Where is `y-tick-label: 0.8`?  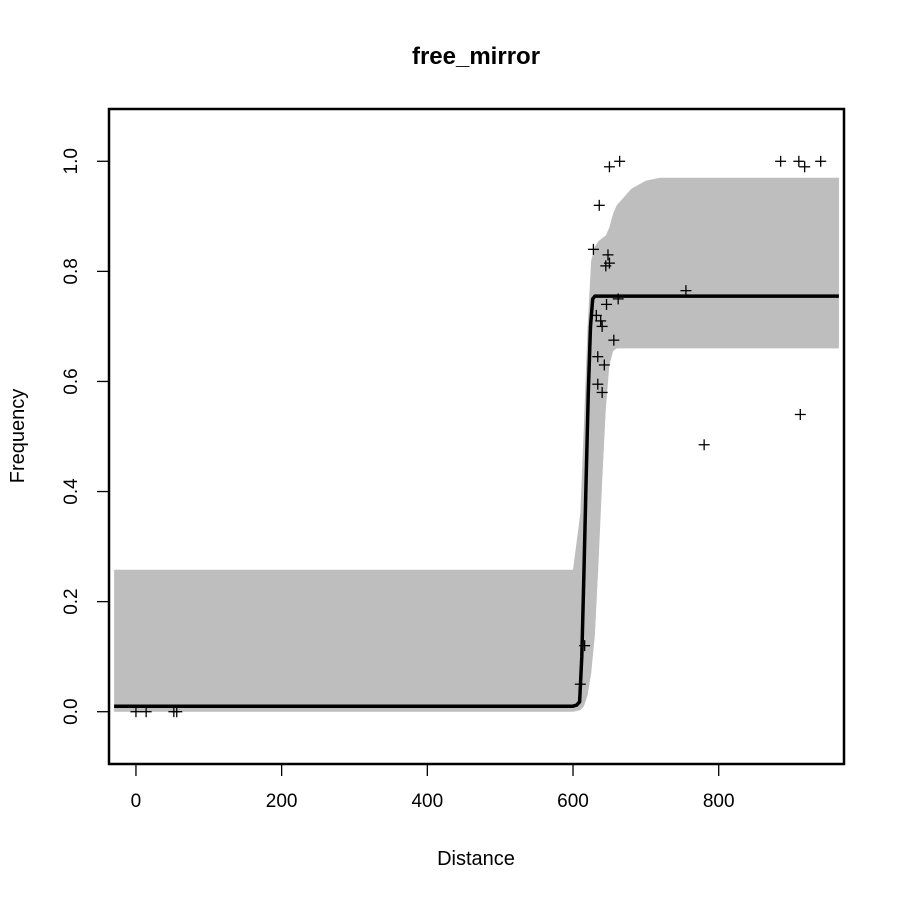
y-tick-label: 0.8 is located at coordinates (71, 271).